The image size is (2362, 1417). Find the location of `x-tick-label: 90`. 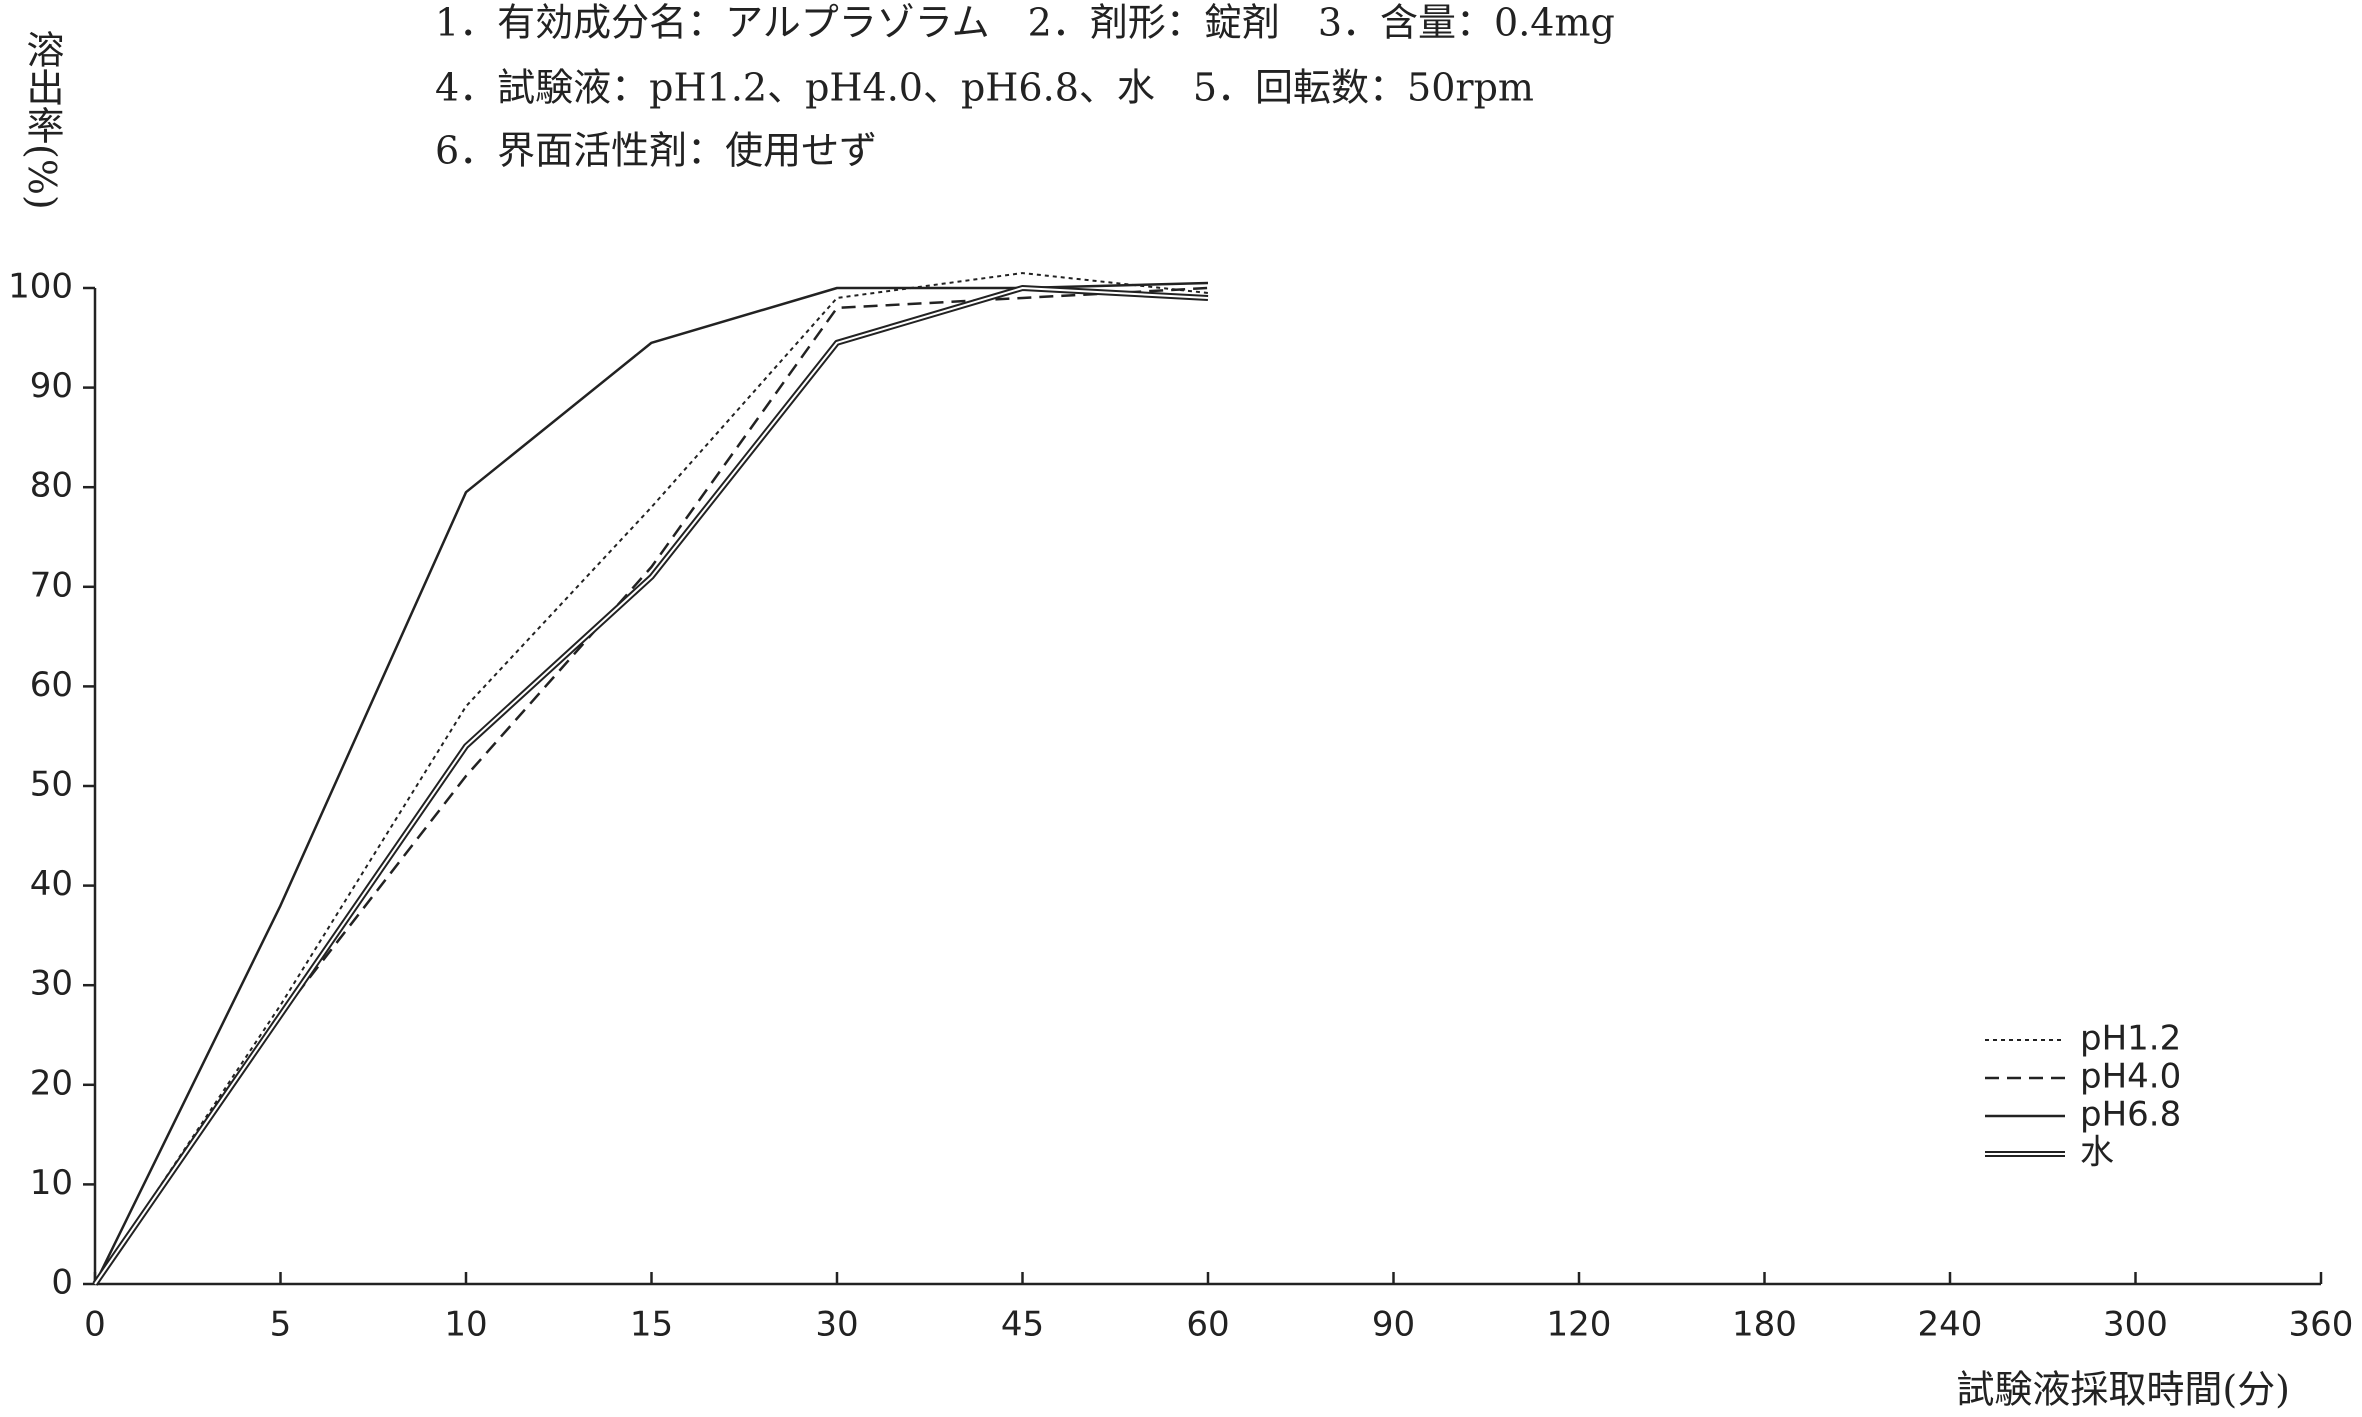

x-tick-label: 90 is located at coordinates (1393, 1325).